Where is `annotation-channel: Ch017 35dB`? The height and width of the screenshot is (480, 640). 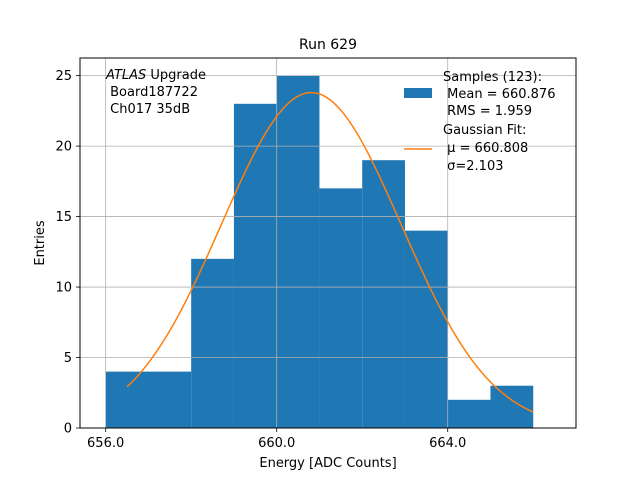 annotation-channel: Ch017 35dB is located at coordinates (148, 109).